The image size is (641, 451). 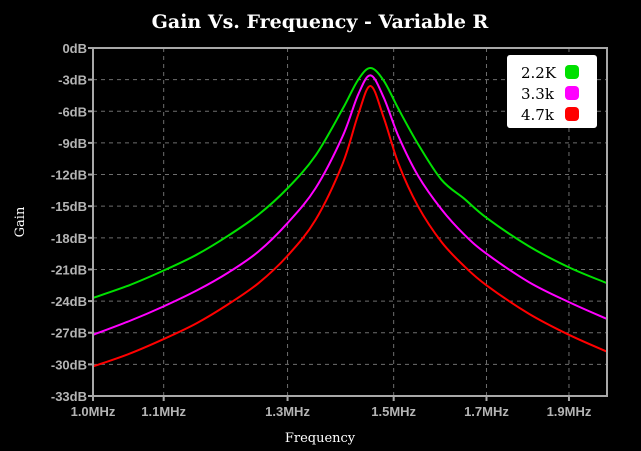 I want to click on y-tick-label: -6dB, so click(x=72, y=111).